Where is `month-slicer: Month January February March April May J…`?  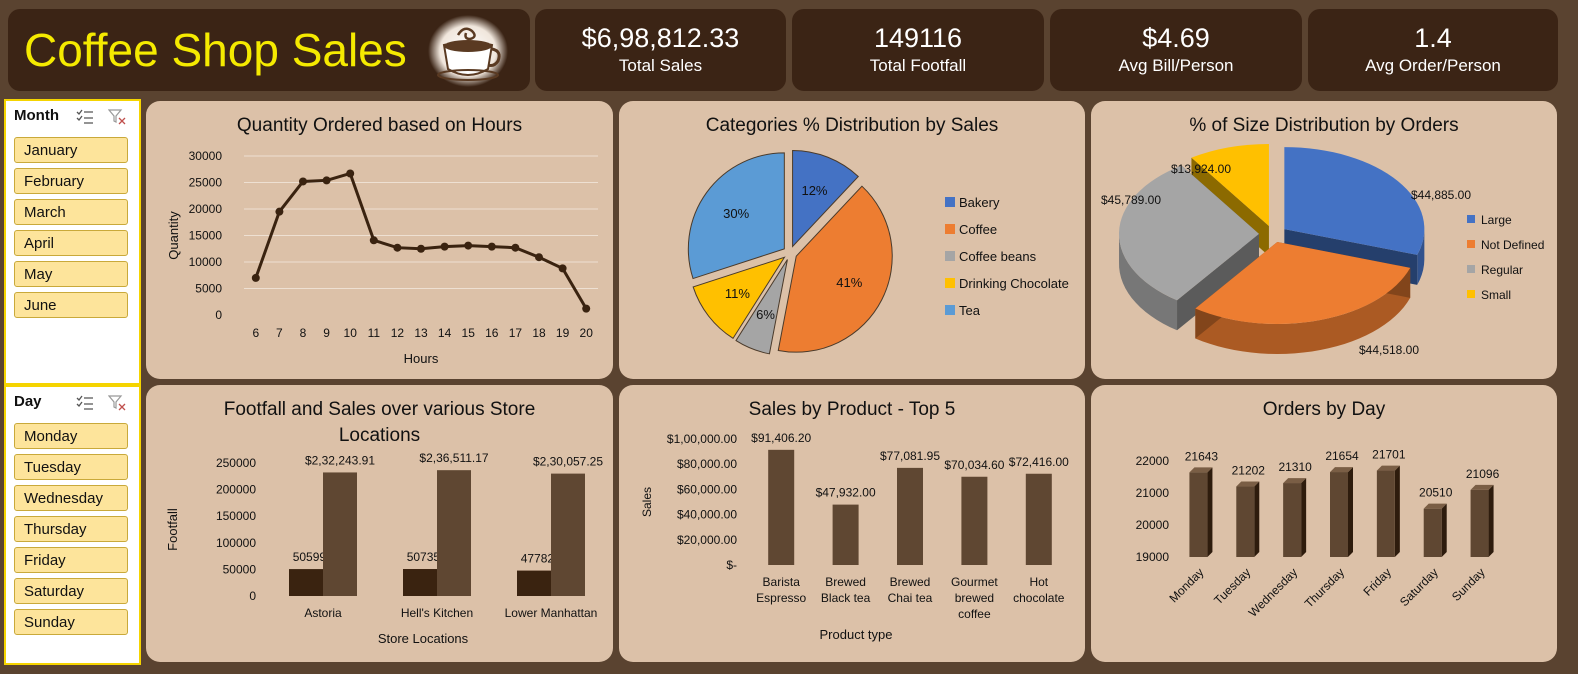
month-slicer: Month January February March April May J… is located at coordinates (72, 242).